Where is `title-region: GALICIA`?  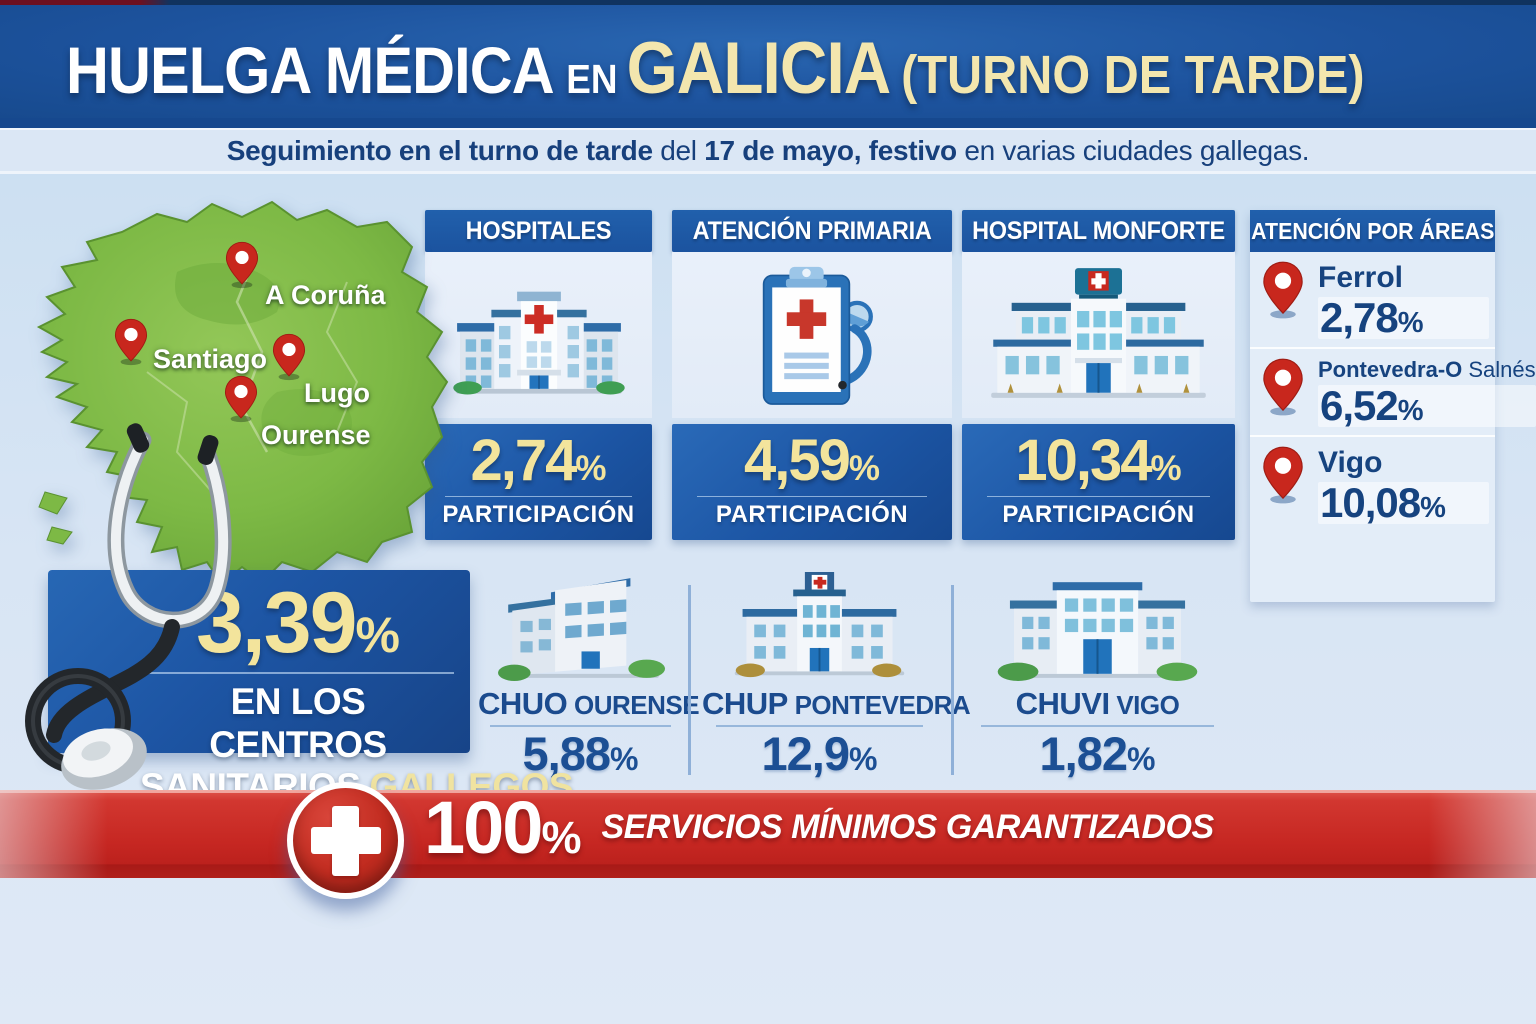 title-region: GALICIA is located at coordinates (759, 68).